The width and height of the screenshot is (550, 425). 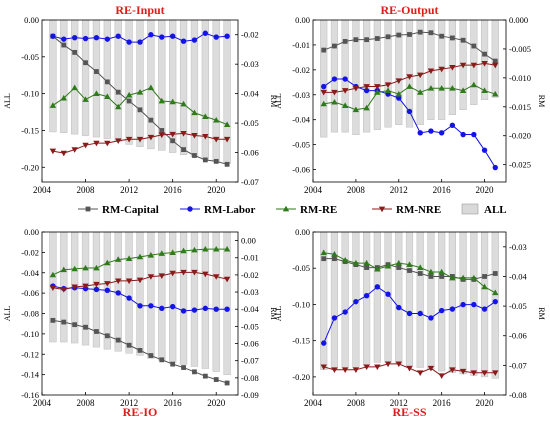 What do you see at coordinates (107, 284) in the screenshot?
I see `point-rm-nre-2010` at bounding box center [107, 284].